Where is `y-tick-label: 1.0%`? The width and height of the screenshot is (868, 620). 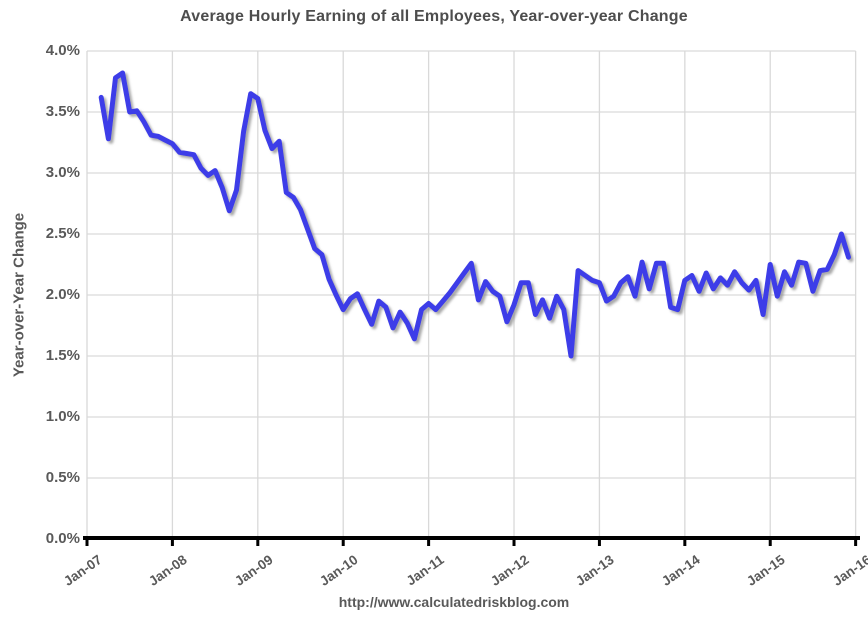 y-tick-label: 1.0% is located at coordinates (62, 416).